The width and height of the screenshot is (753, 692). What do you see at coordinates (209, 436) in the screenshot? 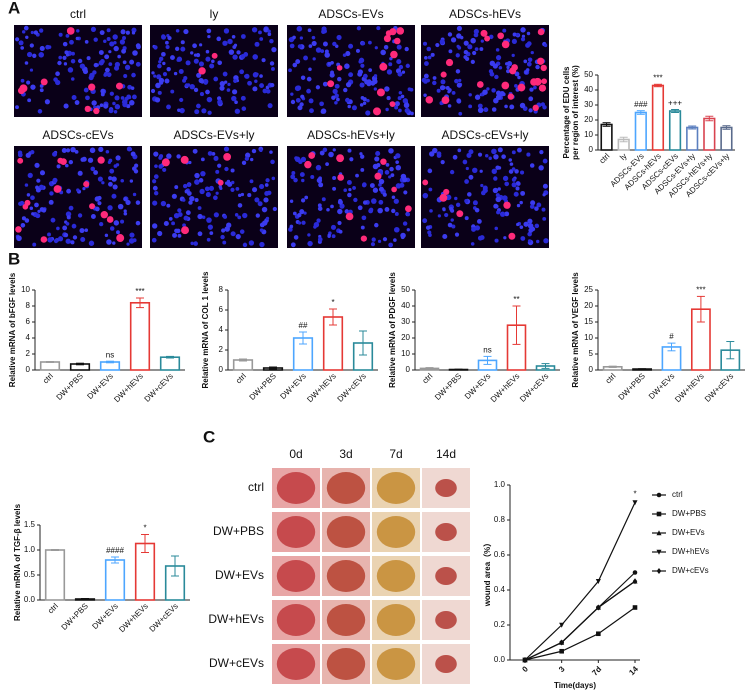
I see `panel-label: C` at bounding box center [209, 436].